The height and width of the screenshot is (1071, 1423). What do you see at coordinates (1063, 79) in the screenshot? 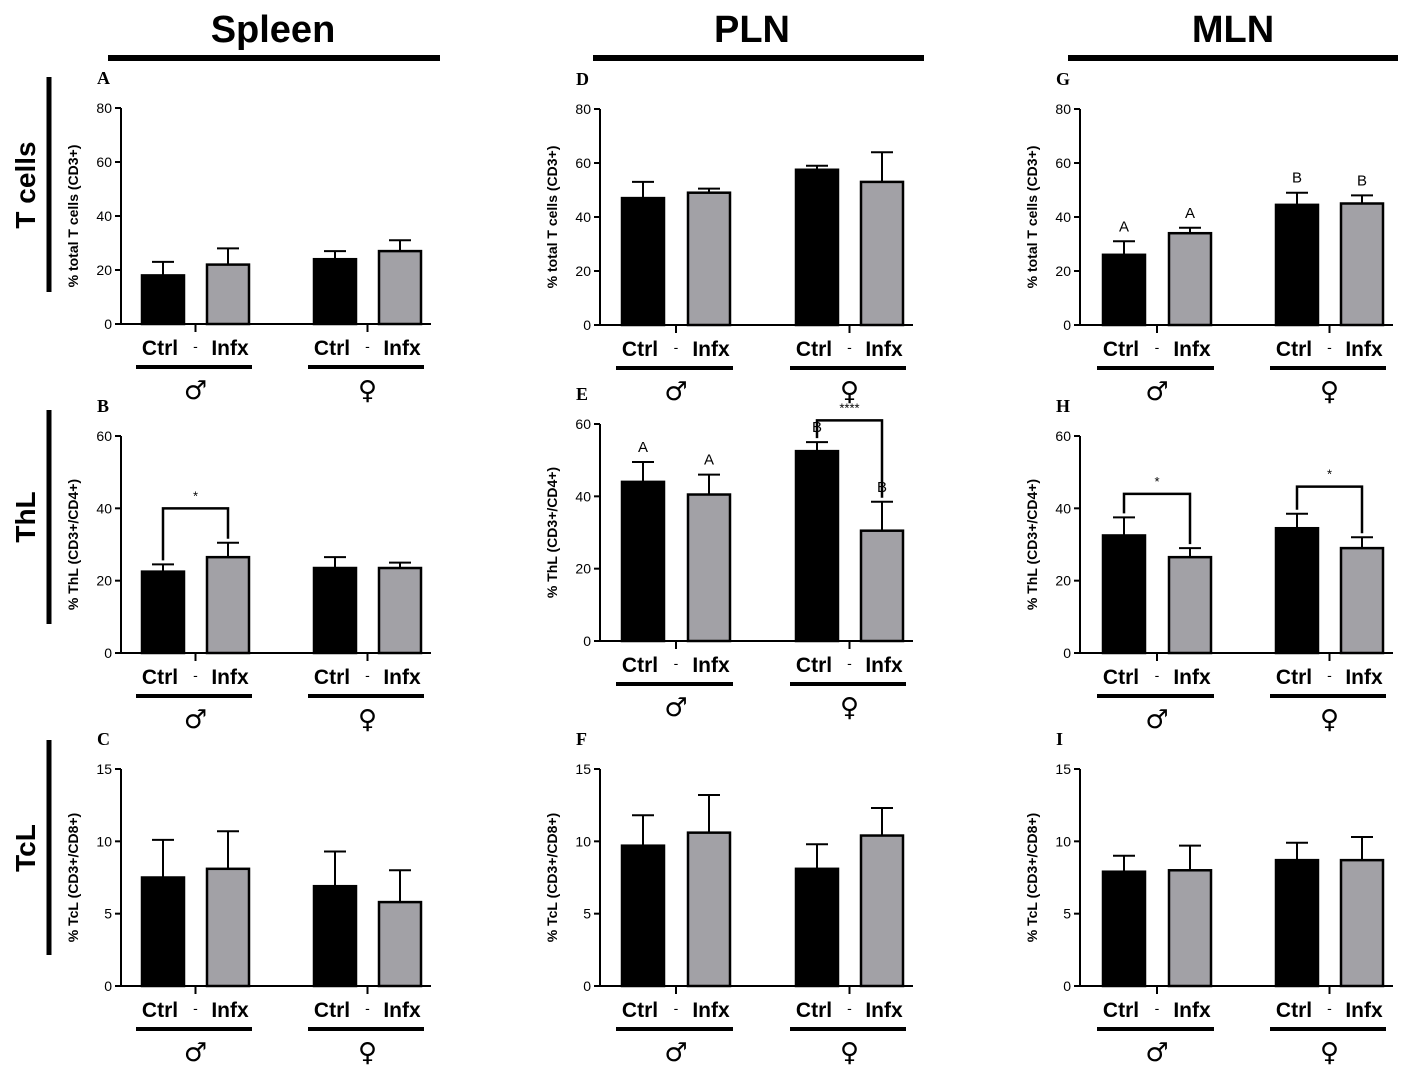
I see `panel-letter: G` at bounding box center [1063, 79].